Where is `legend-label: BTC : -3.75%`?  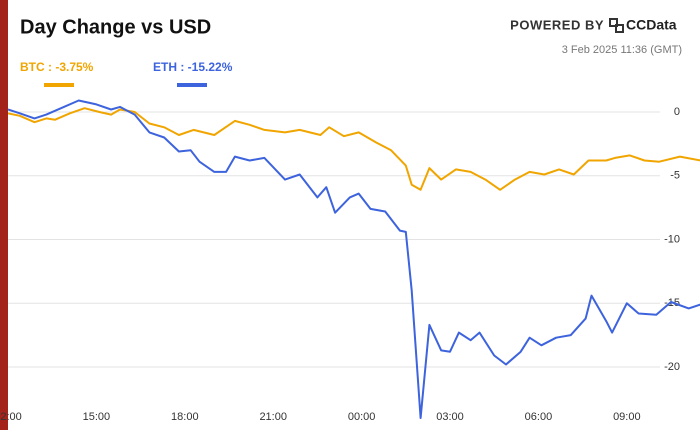 legend-label: BTC : -3.75% is located at coordinates (57, 67).